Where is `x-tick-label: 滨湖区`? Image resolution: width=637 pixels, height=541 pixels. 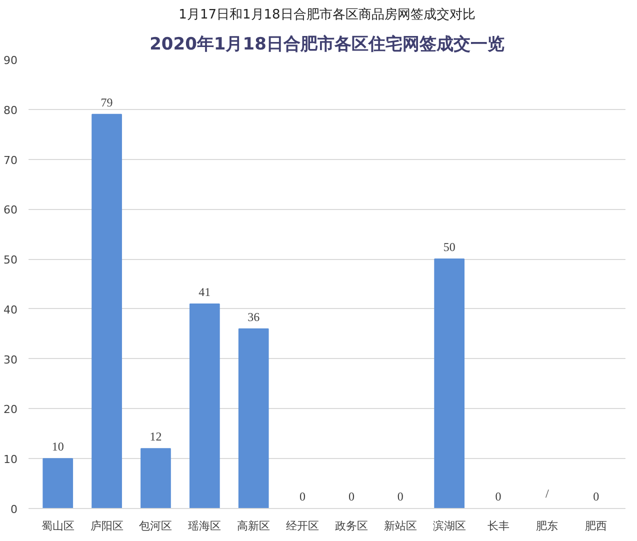 x-tick-label: 滨湖区 is located at coordinates (449, 526).